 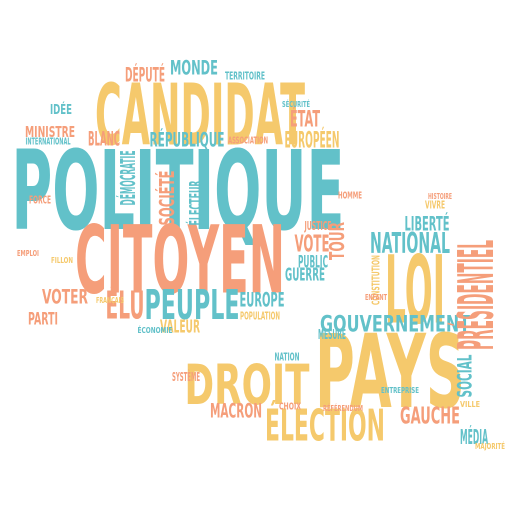 I want to click on word: FRANÇAIS, so click(x=110, y=300).